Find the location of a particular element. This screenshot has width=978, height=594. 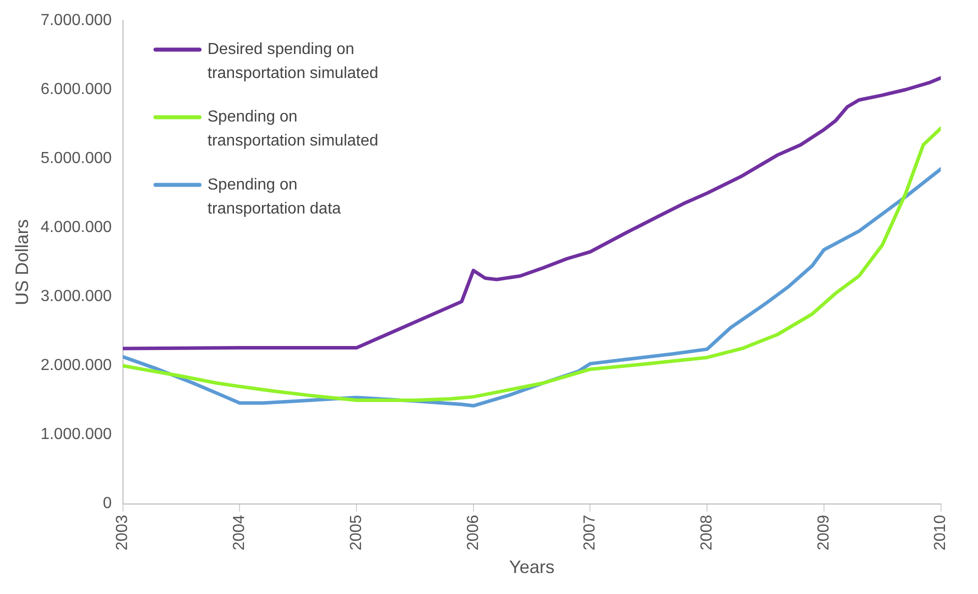

x-tick-label: 2004 is located at coordinates (239, 532).